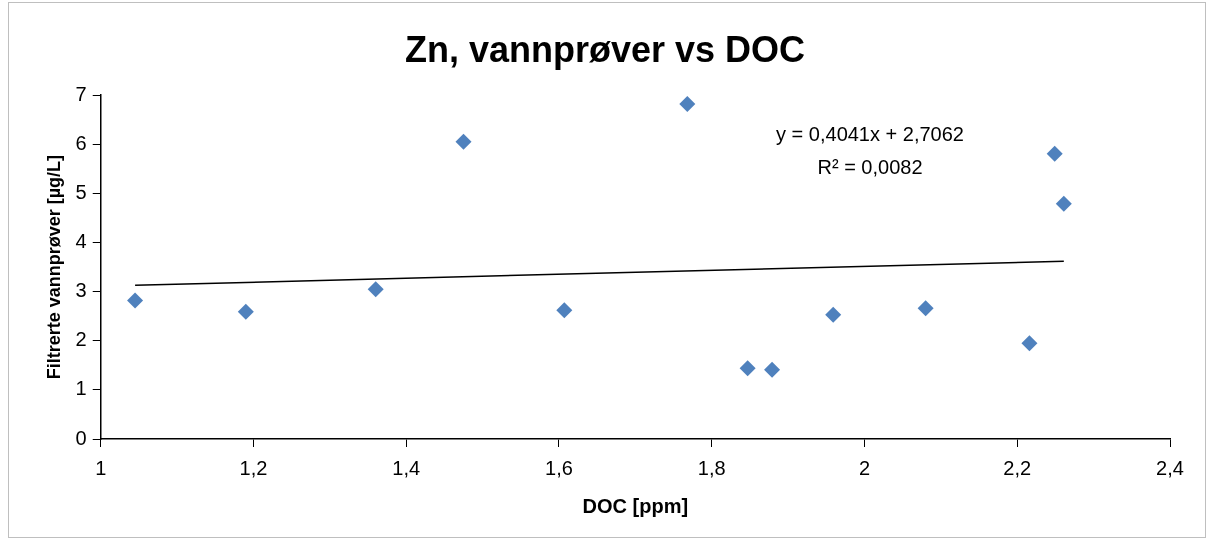 The height and width of the screenshot is (543, 1212). Describe the element at coordinates (81, 241) in the screenshot. I see `y-tick-label: 4` at that location.